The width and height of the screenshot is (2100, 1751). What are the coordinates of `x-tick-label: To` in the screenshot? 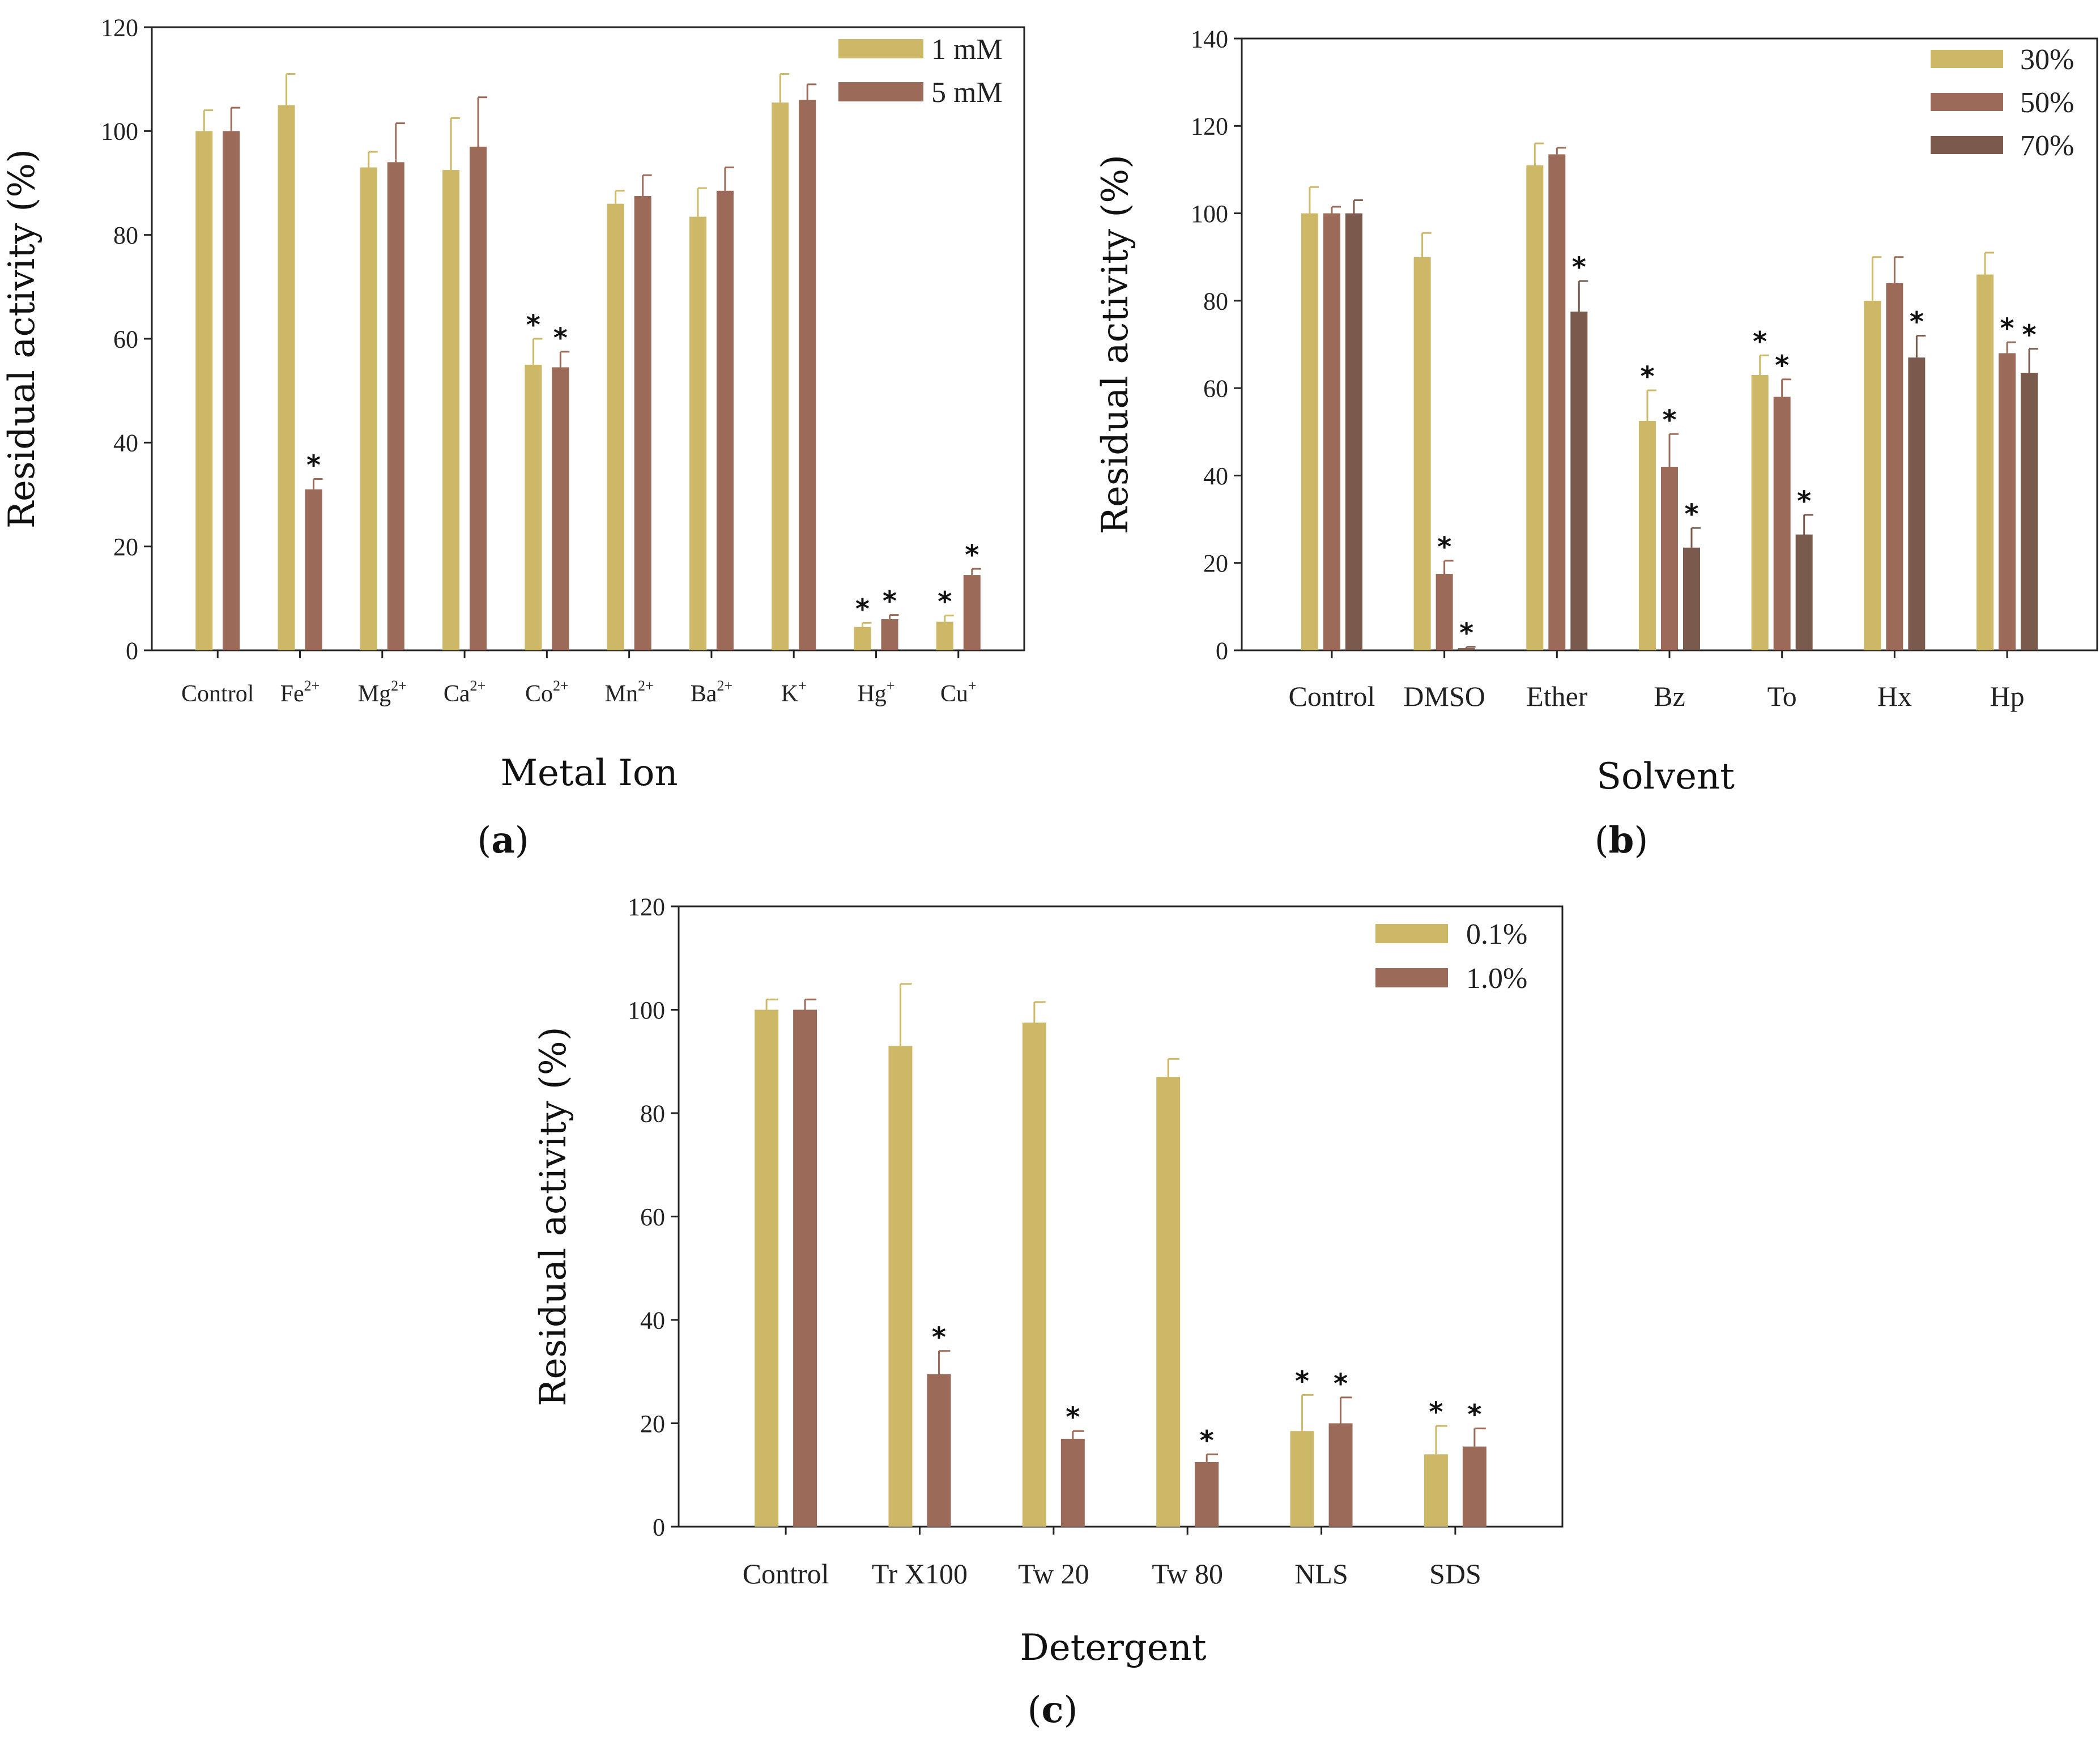 It's located at (1782, 696).